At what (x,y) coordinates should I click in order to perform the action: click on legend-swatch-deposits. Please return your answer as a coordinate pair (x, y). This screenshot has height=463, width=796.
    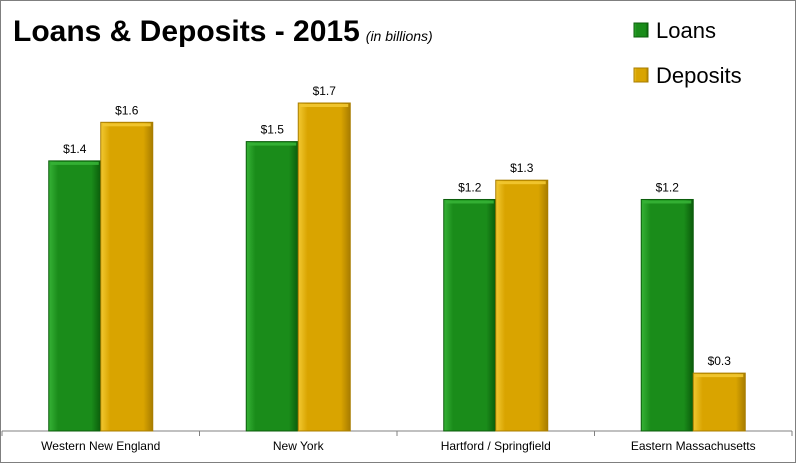
    Looking at the image, I should click on (641, 75).